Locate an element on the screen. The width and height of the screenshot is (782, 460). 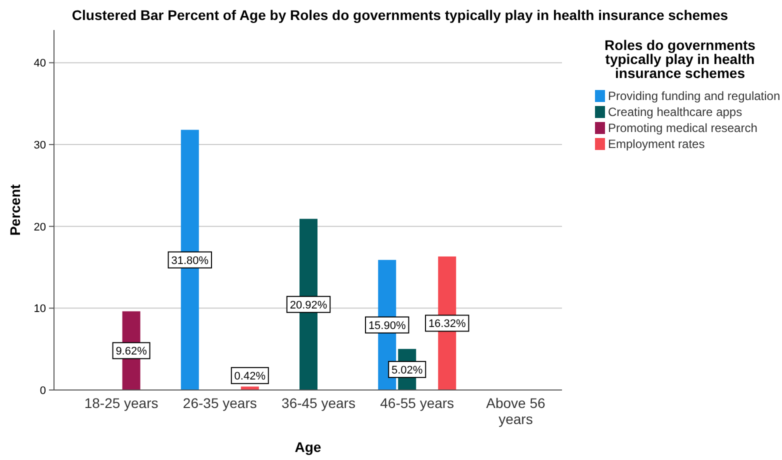
x-tick-label: 18-25 years is located at coordinates (121, 403).